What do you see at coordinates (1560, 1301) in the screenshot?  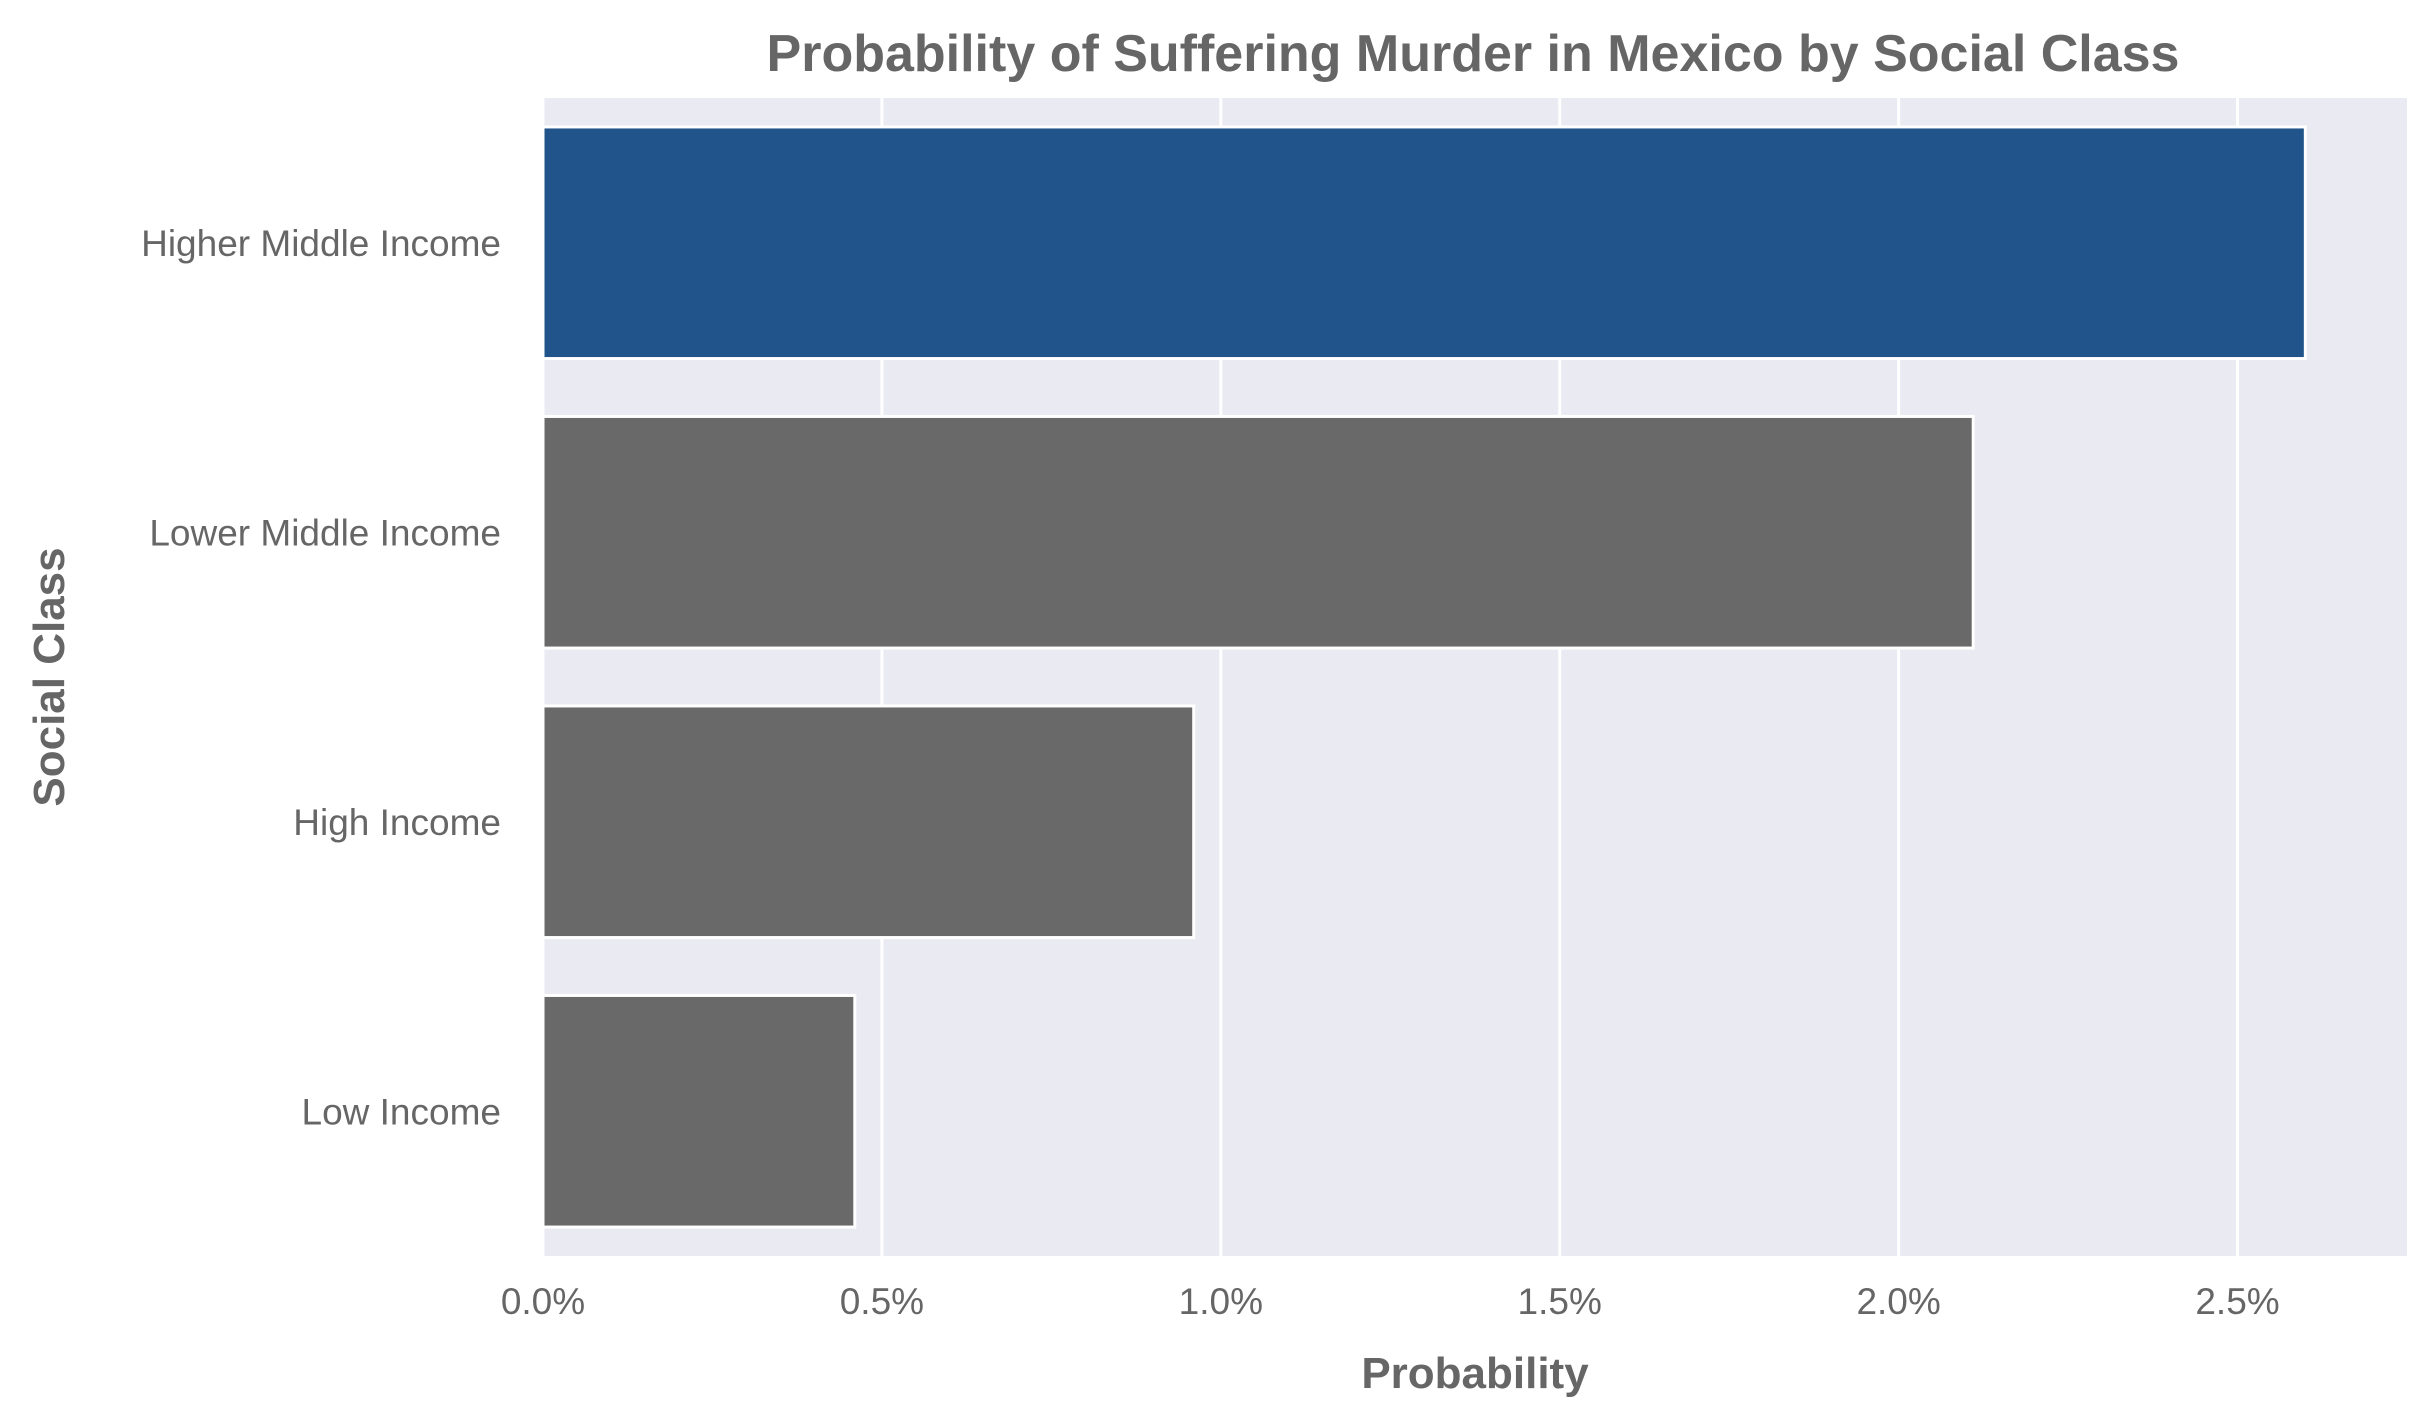 I see `x-tick-label: 1.5%` at bounding box center [1560, 1301].